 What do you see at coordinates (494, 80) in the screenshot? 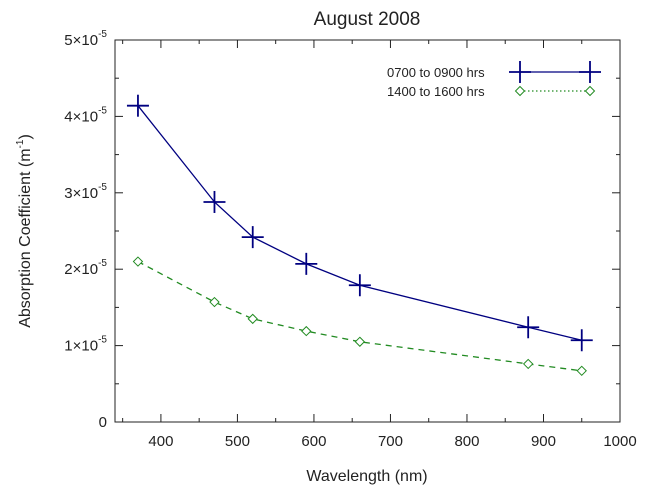
I see `legend: 0700 to 0900 hrs 1400 to 1600 hrs` at bounding box center [494, 80].